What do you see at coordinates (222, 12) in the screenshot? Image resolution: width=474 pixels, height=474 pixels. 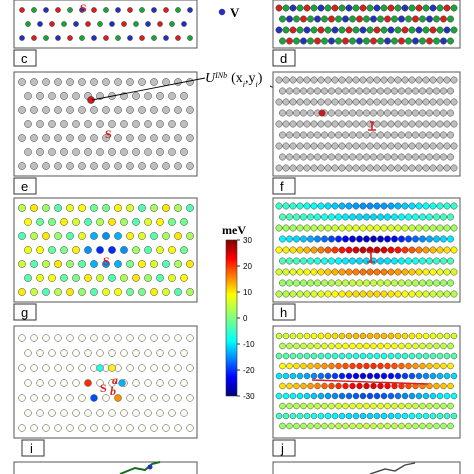 I see `legend-v-dot` at bounding box center [222, 12].